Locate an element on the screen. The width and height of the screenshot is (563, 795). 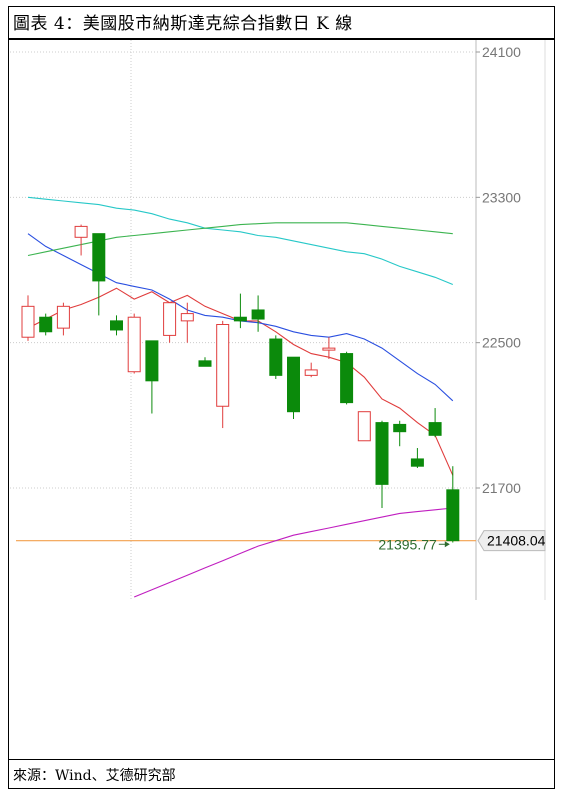
ma60-line is located at coordinates (240, 239).